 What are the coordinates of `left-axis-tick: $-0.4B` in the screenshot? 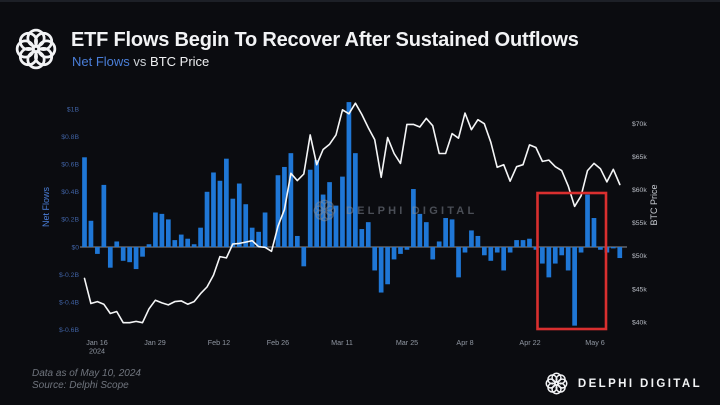 It's located at (69, 303).